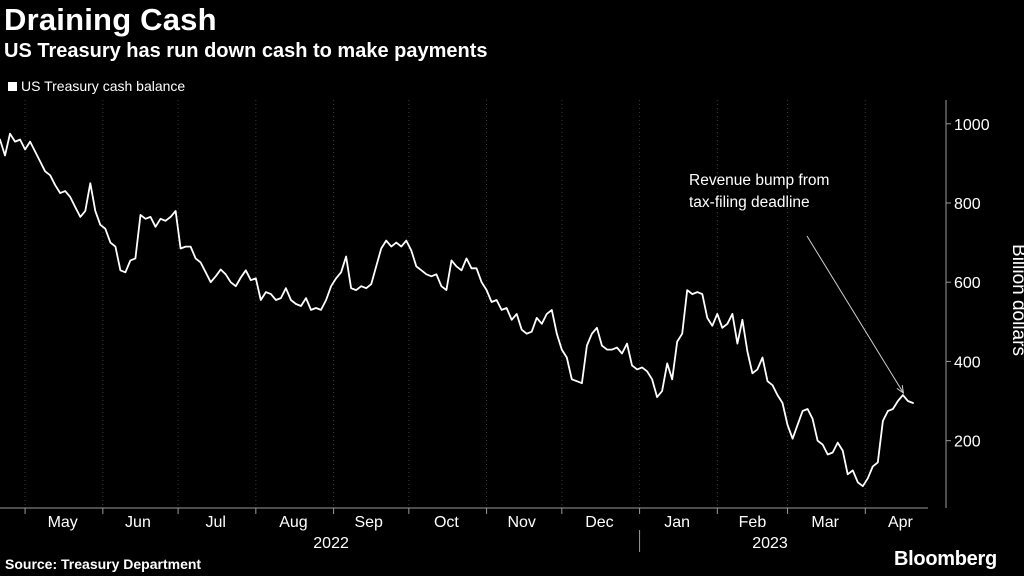 The width and height of the screenshot is (1024, 576). I want to click on x-tick-label: Dec, so click(599, 522).